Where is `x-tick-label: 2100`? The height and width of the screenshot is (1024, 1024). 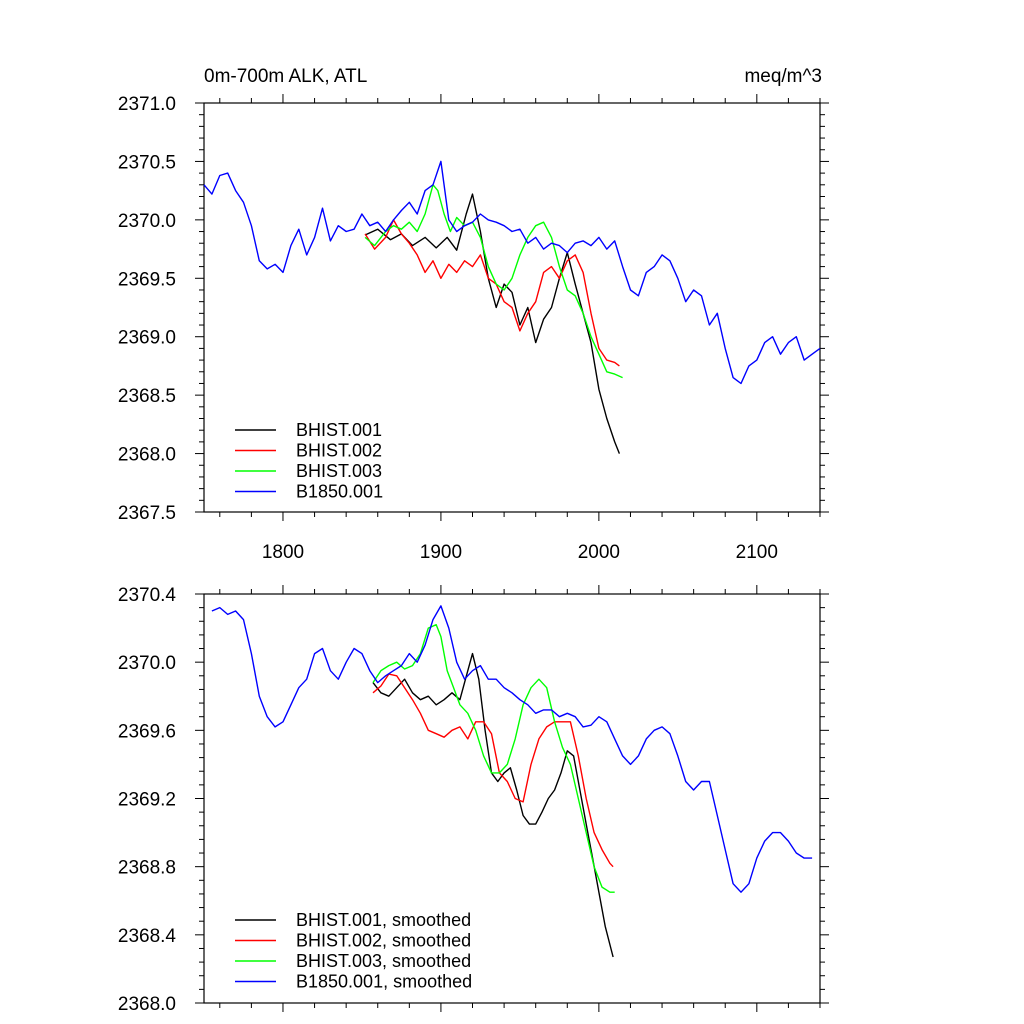
x-tick-label: 2100 is located at coordinates (757, 552).